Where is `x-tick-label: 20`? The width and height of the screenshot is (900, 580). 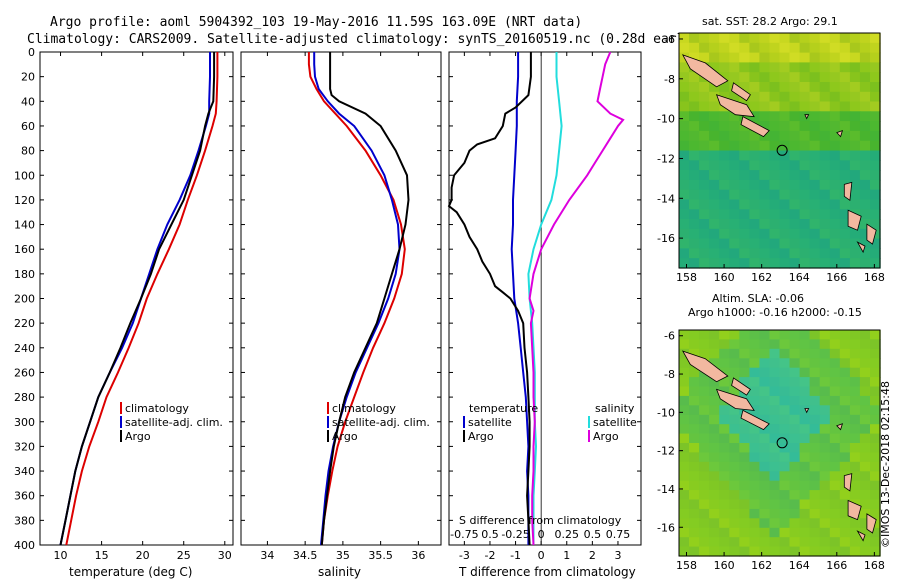 x-tick-label: 20 is located at coordinates (143, 555).